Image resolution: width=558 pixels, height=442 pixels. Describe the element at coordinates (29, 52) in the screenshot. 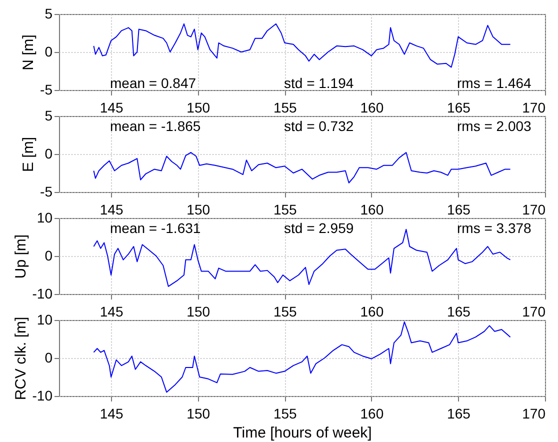

I see `y-axis-title: N [m]` at that location.